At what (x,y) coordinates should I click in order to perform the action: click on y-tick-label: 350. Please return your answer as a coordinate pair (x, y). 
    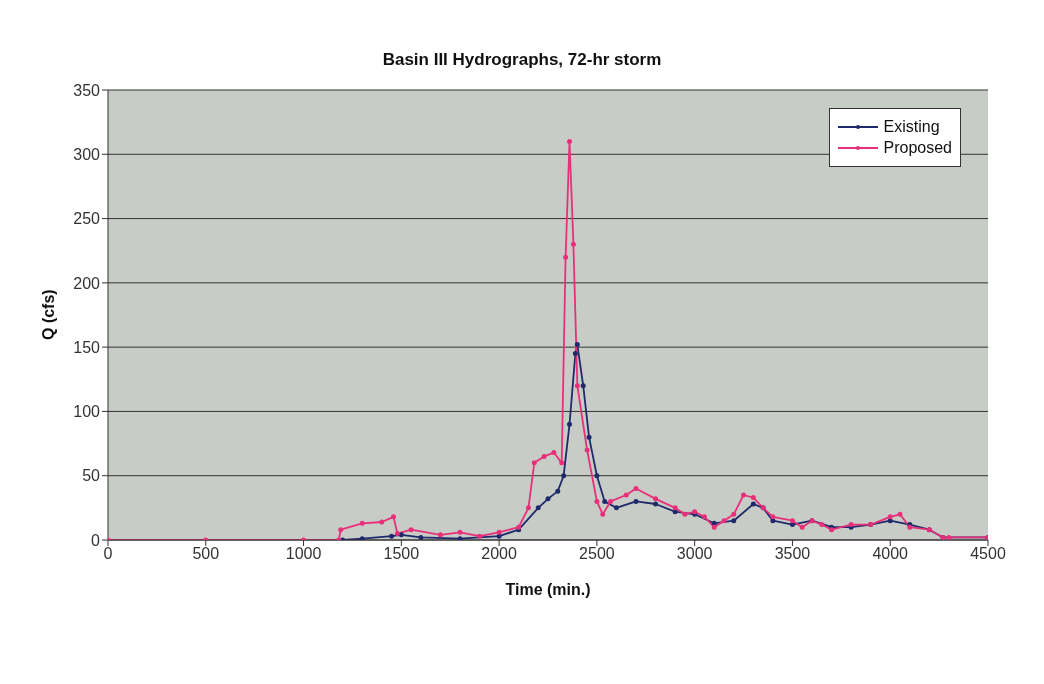
    Looking at the image, I should click on (87, 90).